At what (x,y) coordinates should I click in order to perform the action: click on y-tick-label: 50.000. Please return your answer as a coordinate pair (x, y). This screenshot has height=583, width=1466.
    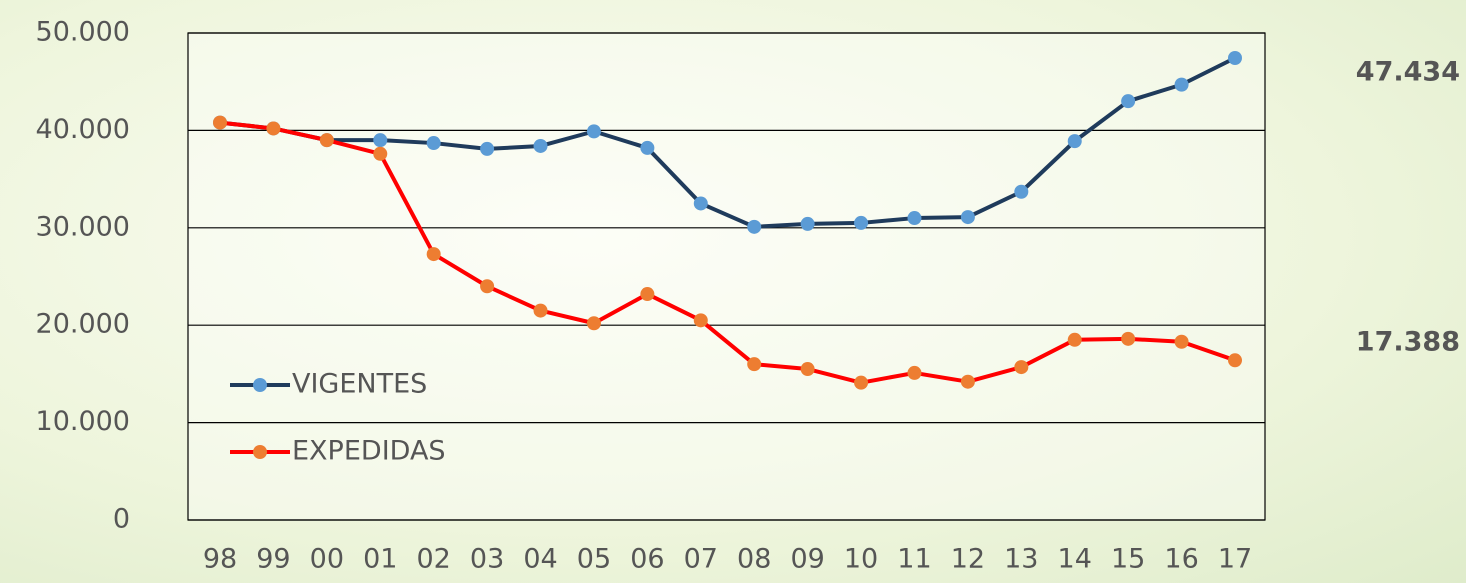
    Looking at the image, I should click on (83, 32).